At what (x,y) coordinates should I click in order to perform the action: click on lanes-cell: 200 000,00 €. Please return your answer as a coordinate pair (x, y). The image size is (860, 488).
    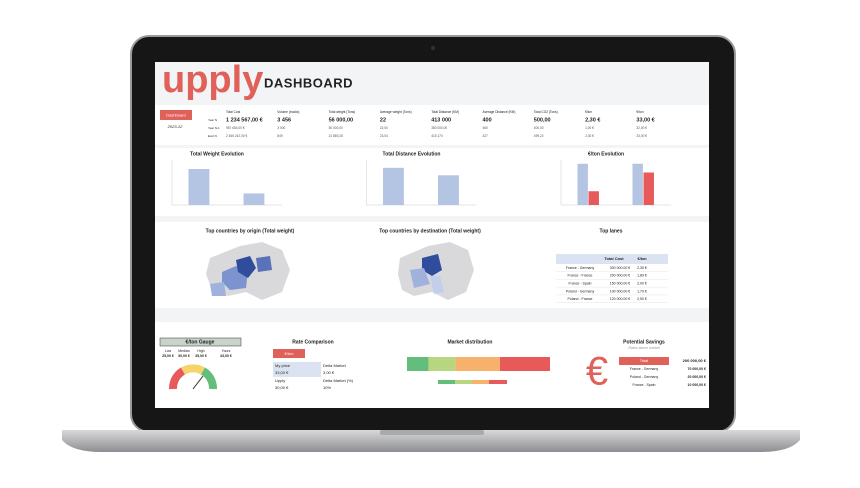
    Looking at the image, I should click on (620, 276).